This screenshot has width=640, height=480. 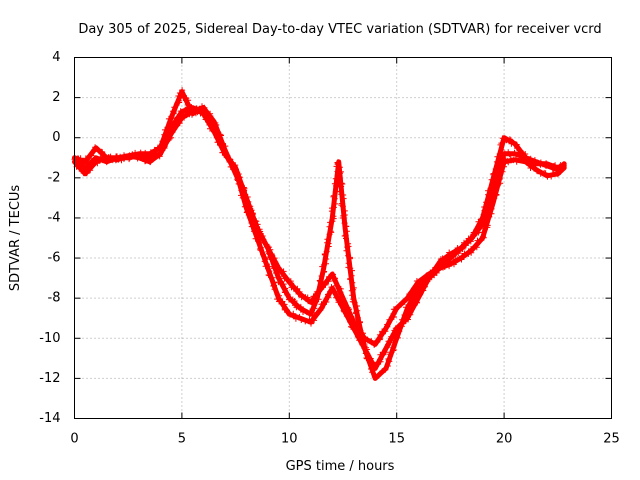 What do you see at coordinates (340, 466) in the screenshot?
I see `x-axis-label: GPS time / hours` at bounding box center [340, 466].